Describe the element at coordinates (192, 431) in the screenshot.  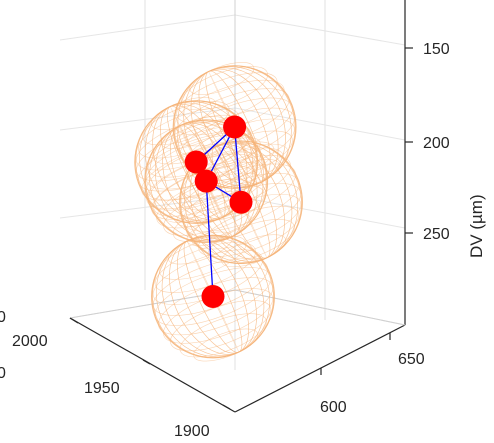
I see `x-tick-label: 1900` at that location.